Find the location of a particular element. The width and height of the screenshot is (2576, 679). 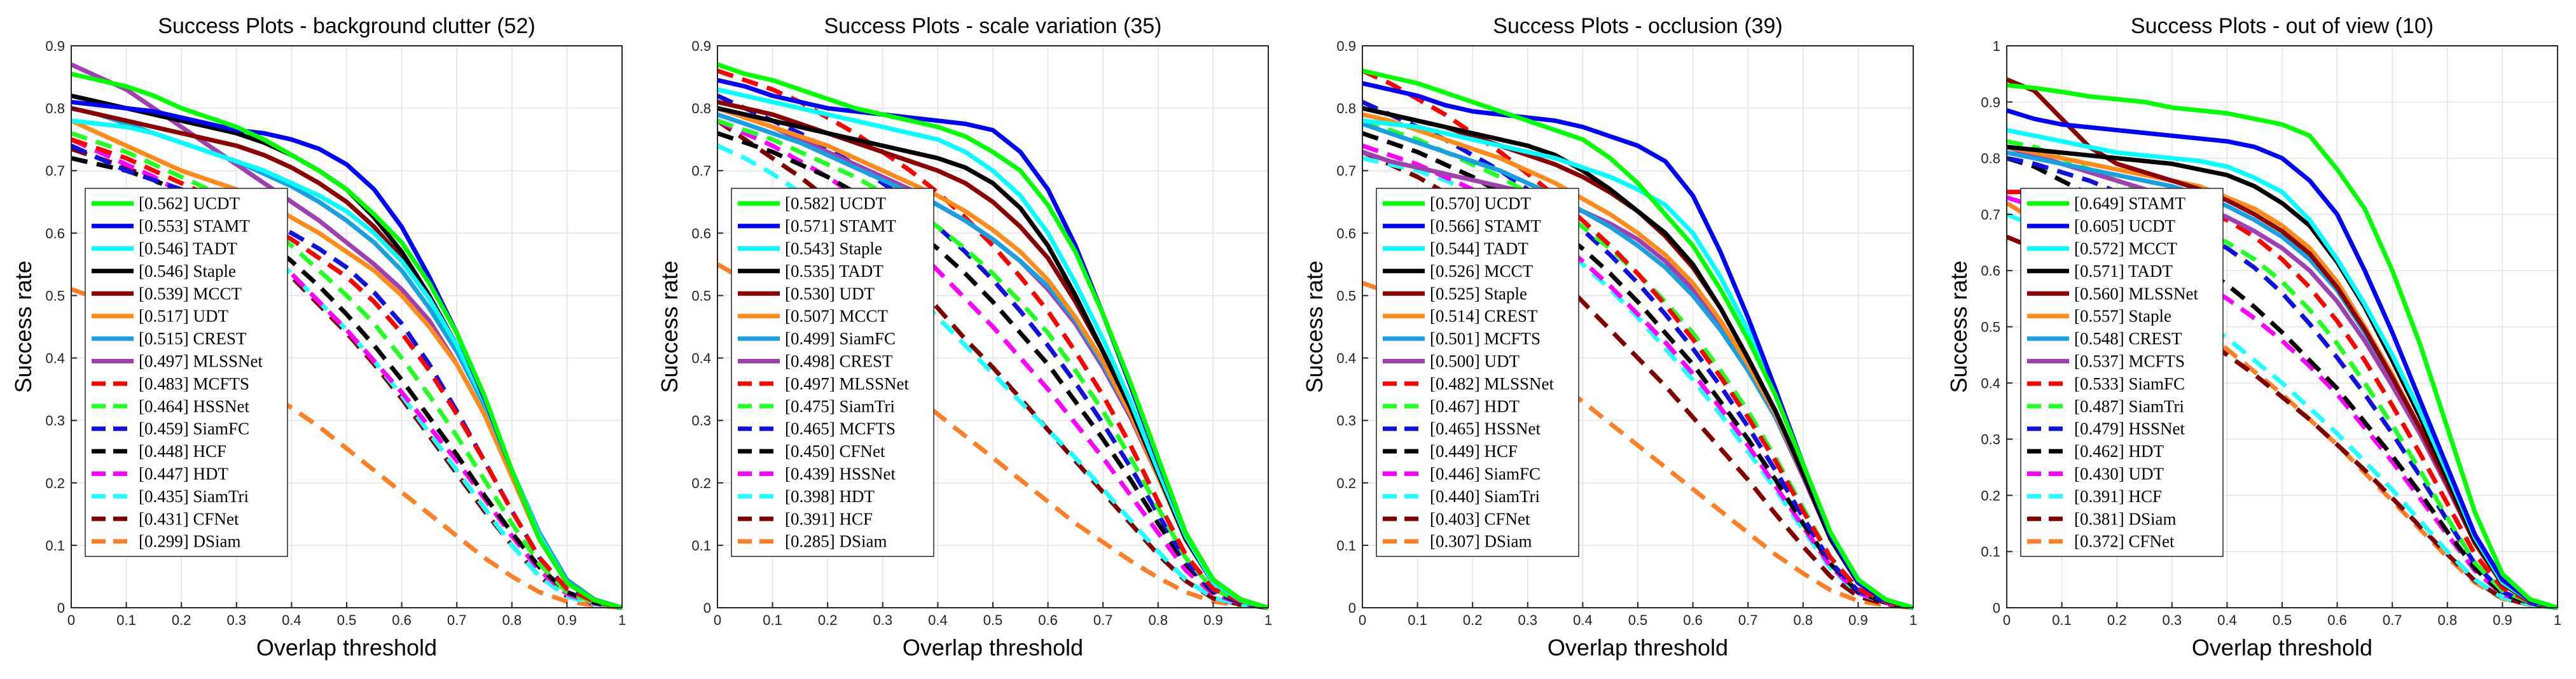

legend-entry-tadt: [0.571] TADT is located at coordinates (2123, 271).